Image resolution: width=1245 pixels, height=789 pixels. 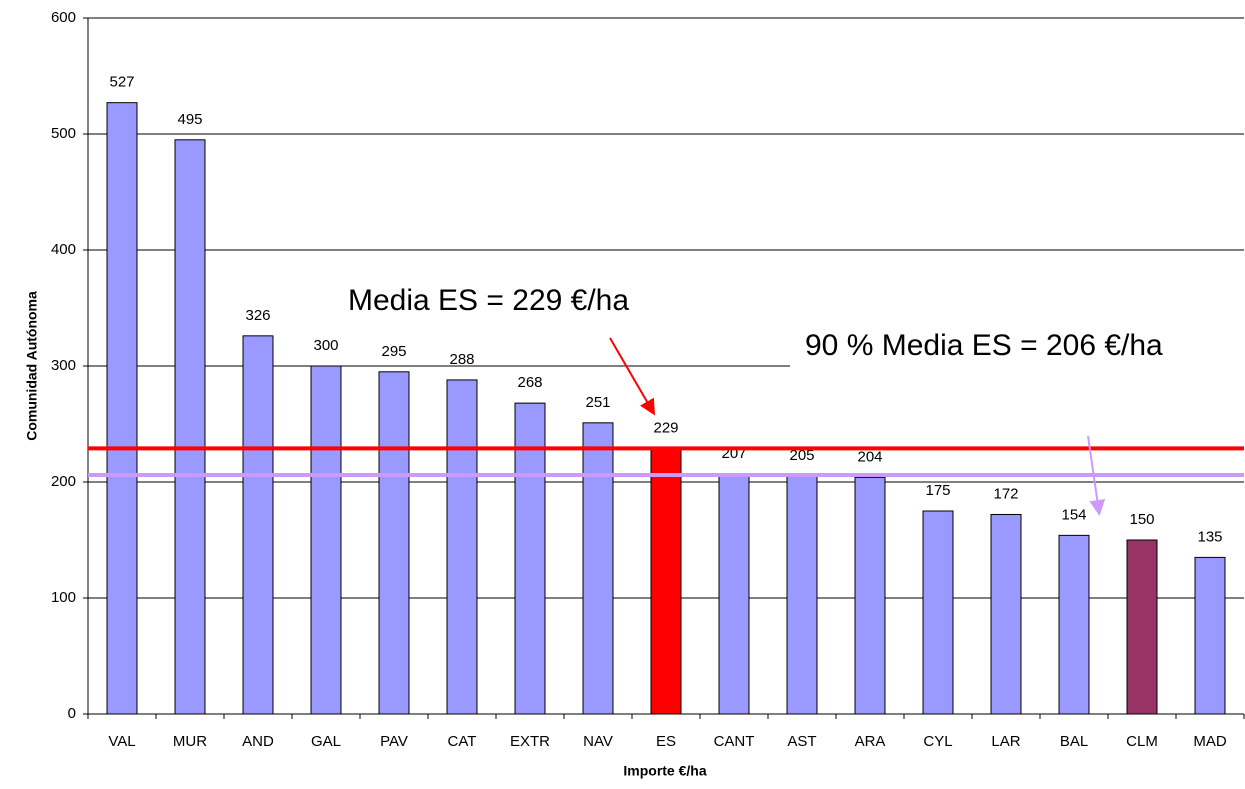 What do you see at coordinates (597, 402) in the screenshot?
I see `data-label: 251` at bounding box center [597, 402].